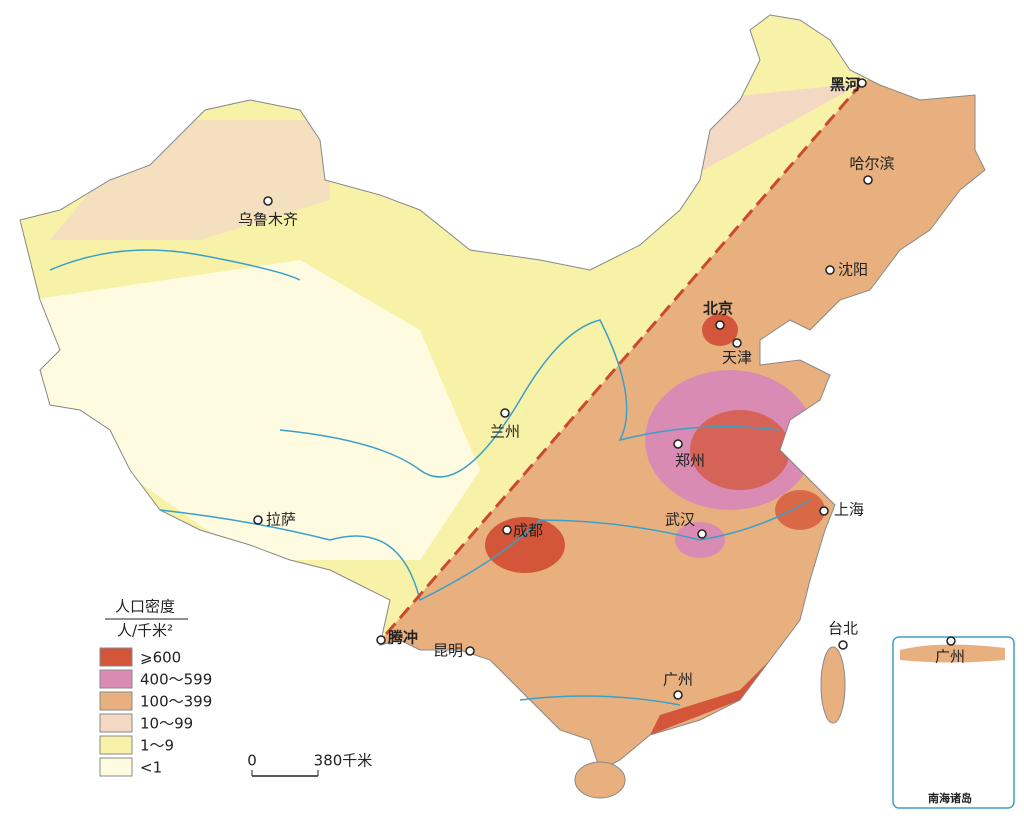 The image size is (1024, 818). Describe the element at coordinates (402, 638) in the screenshot. I see `city-label: 腾冲` at that location.